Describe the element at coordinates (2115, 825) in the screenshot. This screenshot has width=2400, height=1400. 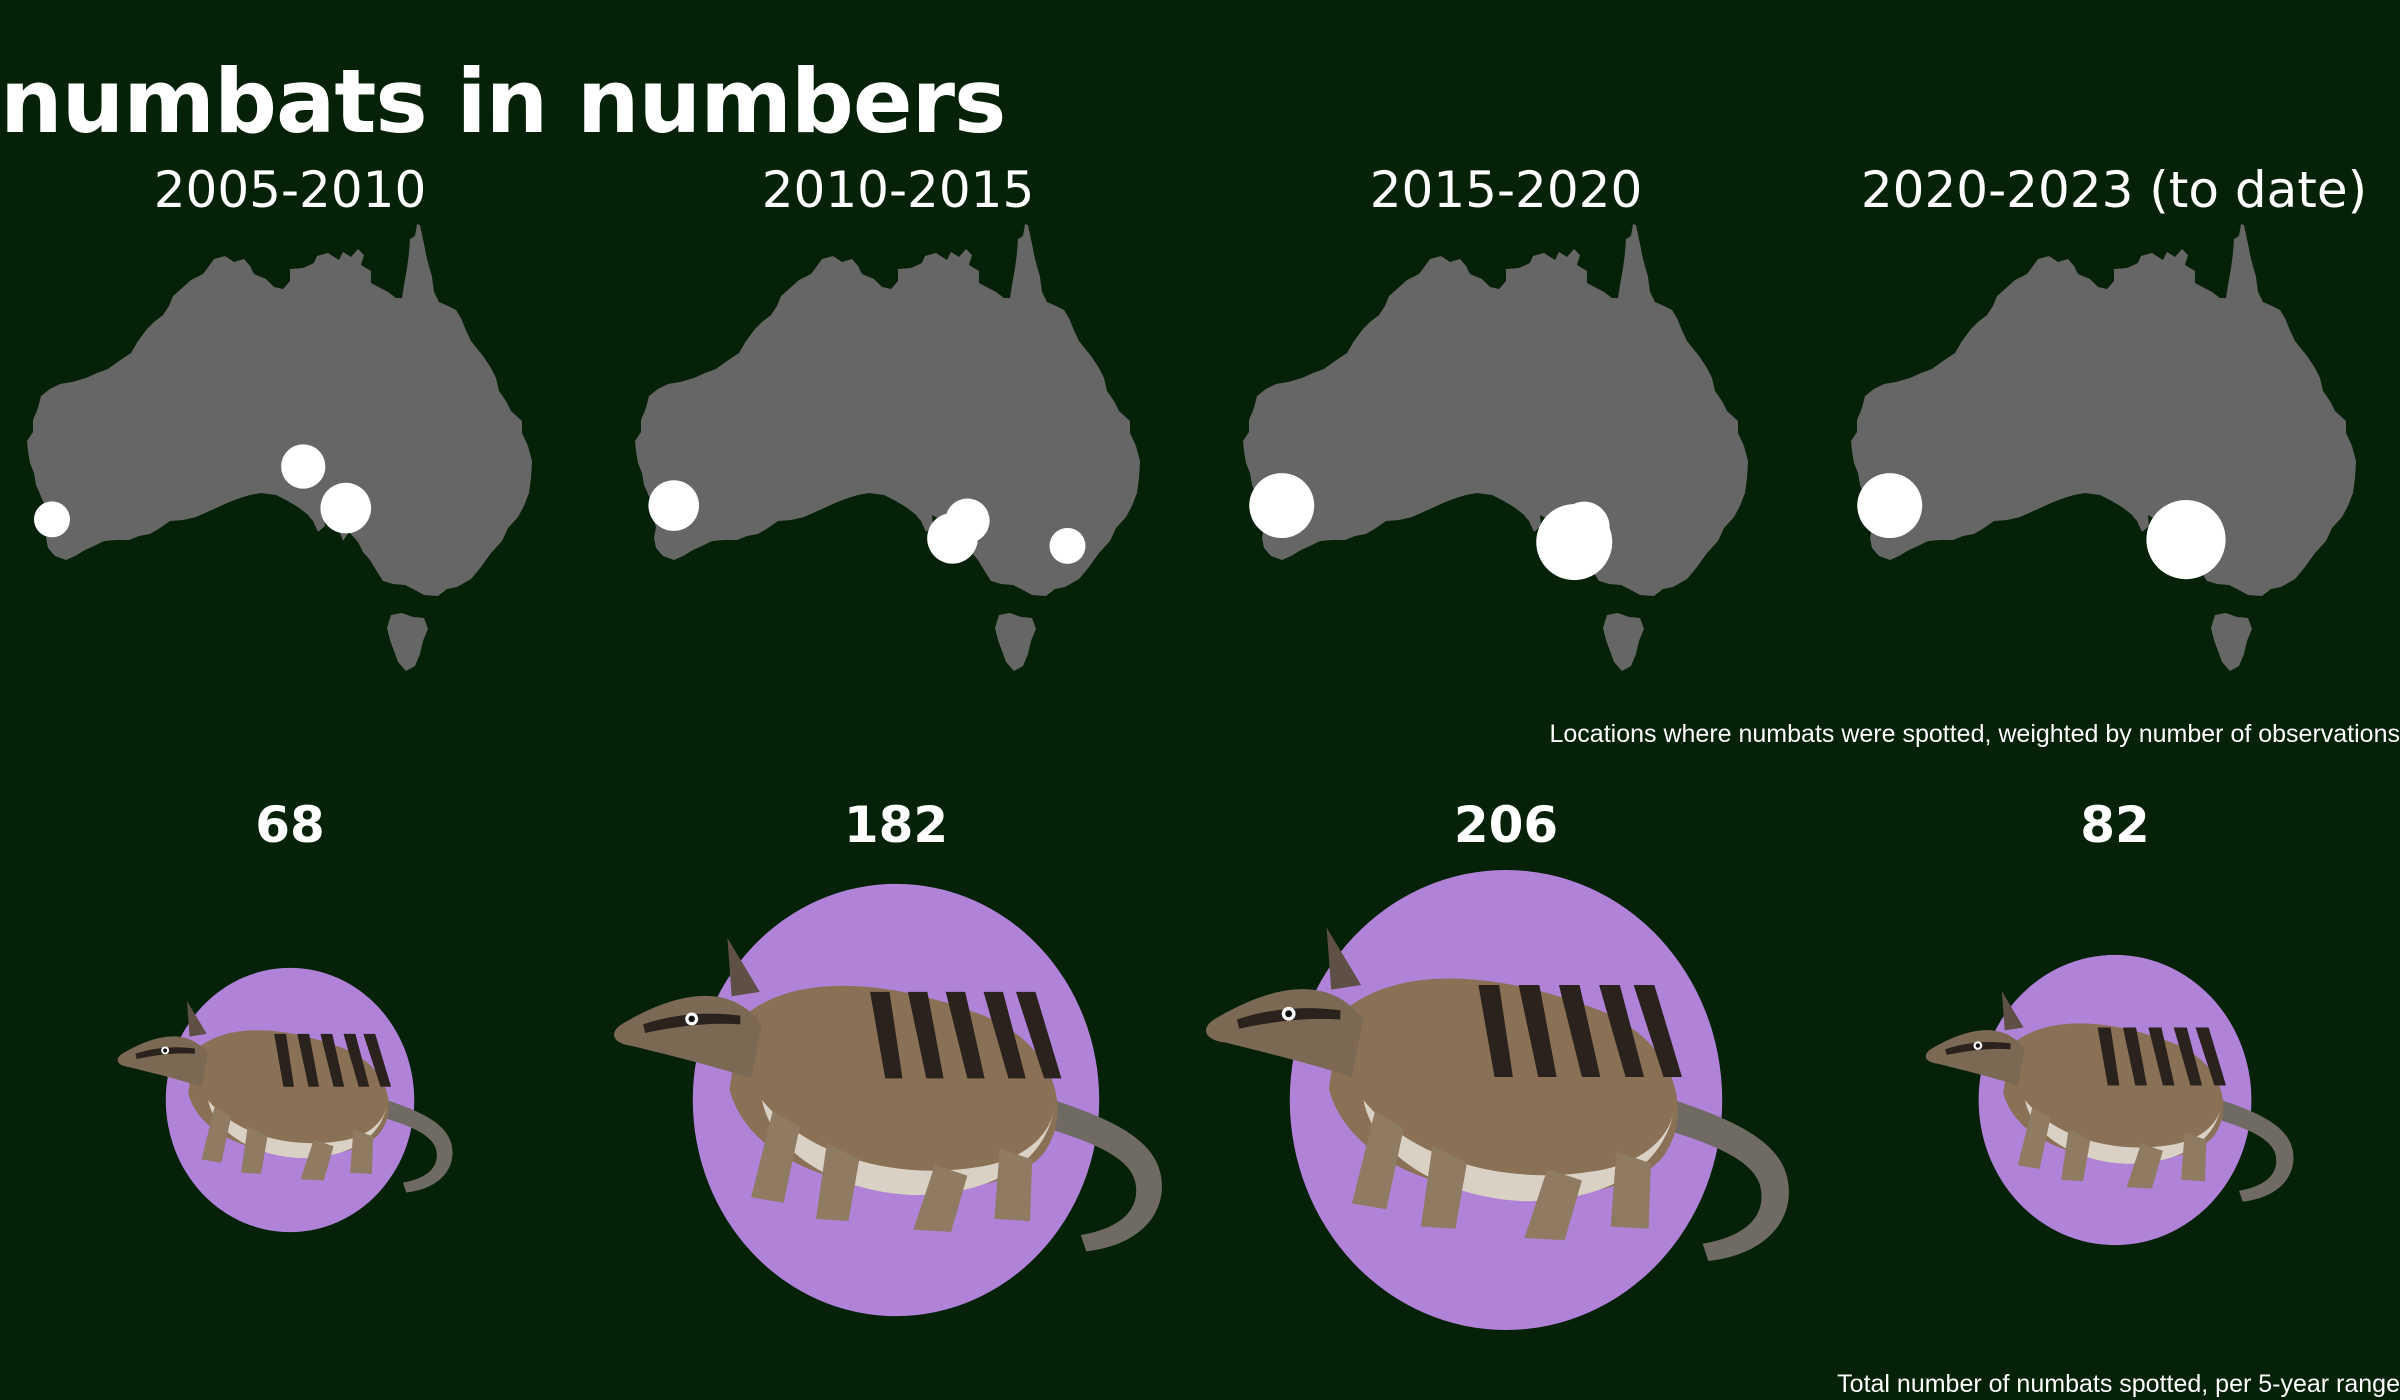
I see `total-value-label: 82` at that location.